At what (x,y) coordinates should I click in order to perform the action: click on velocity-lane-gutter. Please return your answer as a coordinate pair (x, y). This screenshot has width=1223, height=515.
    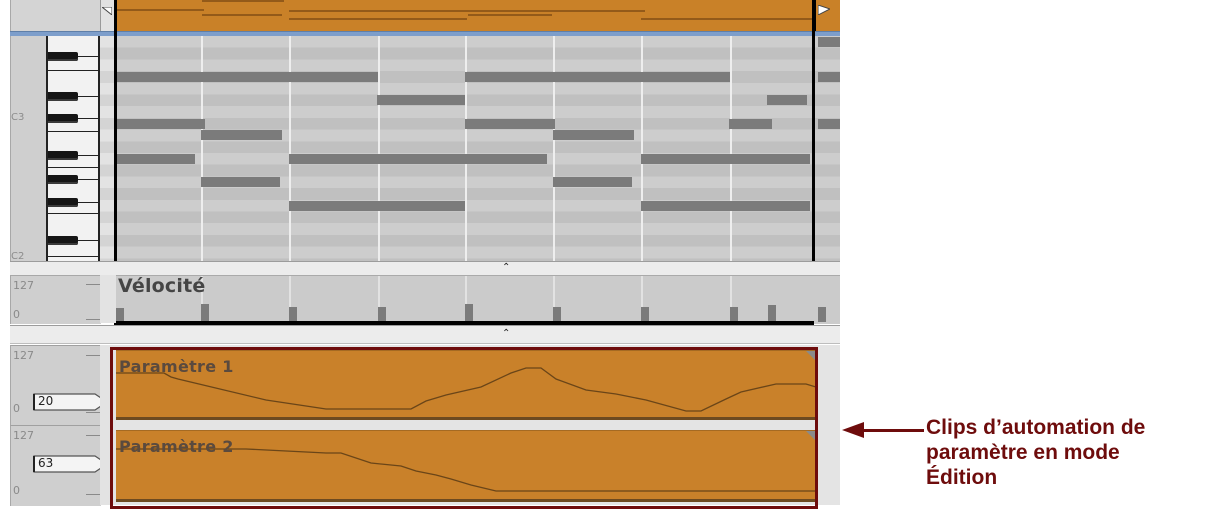
    Looking at the image, I should click on (108, 299).